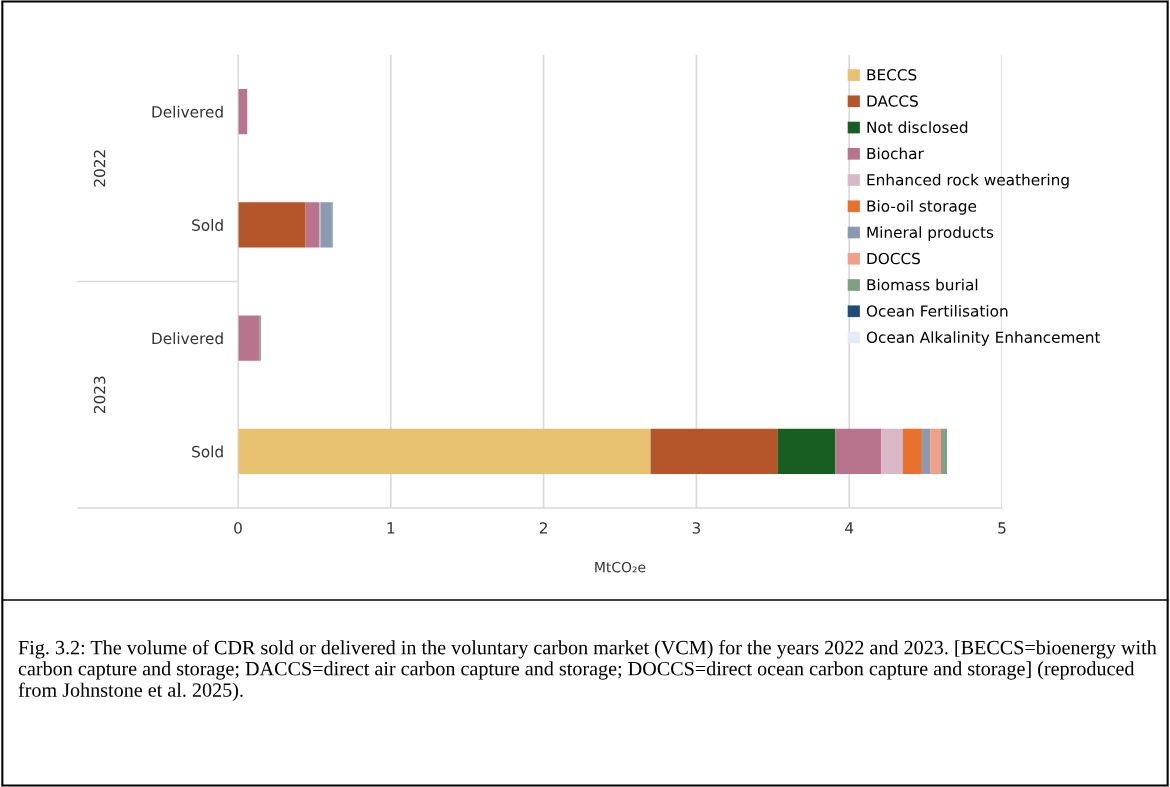 Image resolution: width=1170 pixels, height=787 pixels. Describe the element at coordinates (391, 528) in the screenshot. I see `x-tick-label: 1` at that location.